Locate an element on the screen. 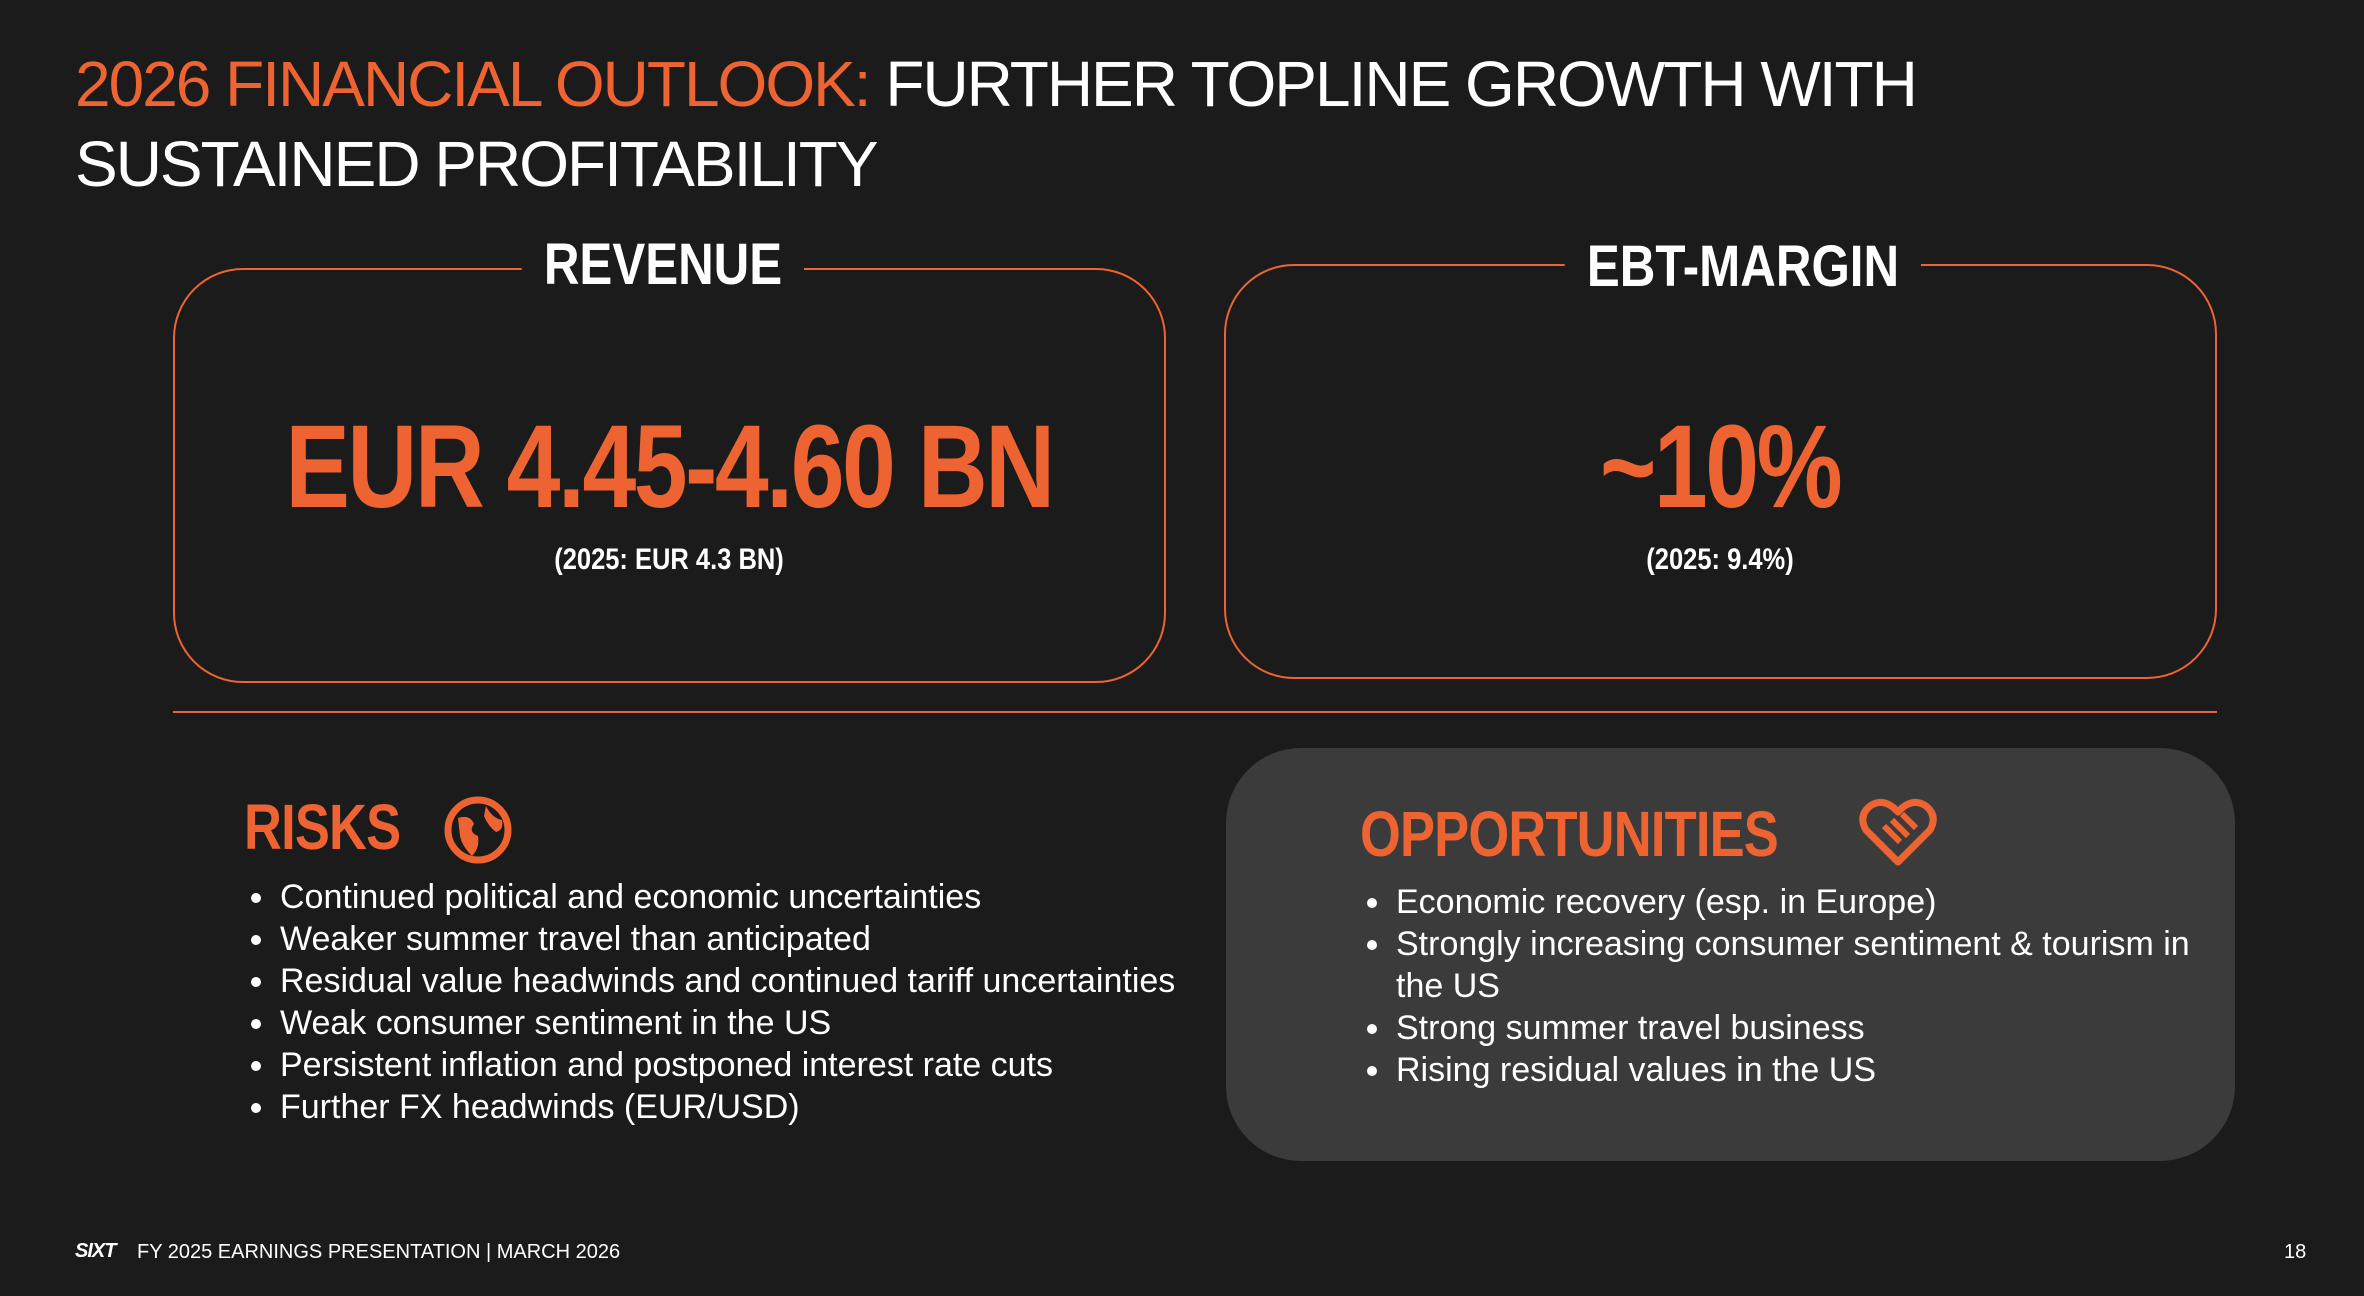 This screenshot has height=1296, width=2364. handshake-icon is located at coordinates (1898, 832).